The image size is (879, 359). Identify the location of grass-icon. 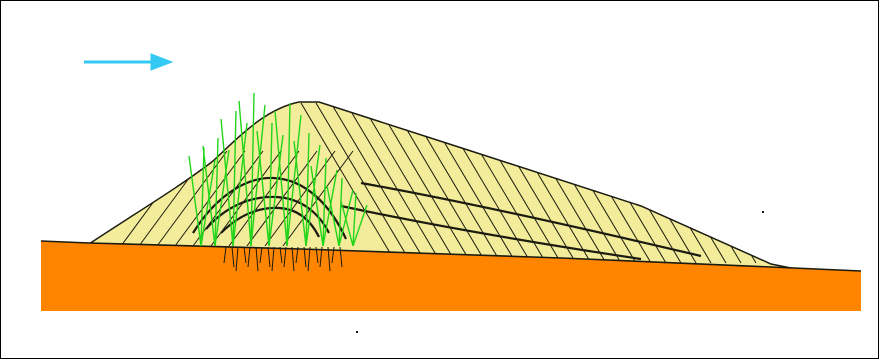
(278, 169).